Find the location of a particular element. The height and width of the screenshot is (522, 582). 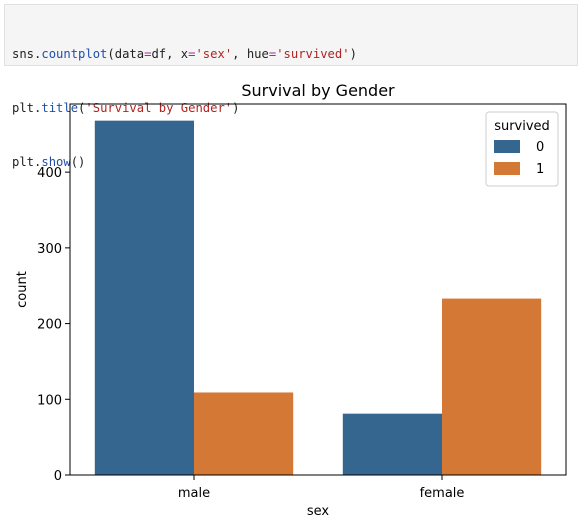

legend-title: survived is located at coordinates (522, 126).